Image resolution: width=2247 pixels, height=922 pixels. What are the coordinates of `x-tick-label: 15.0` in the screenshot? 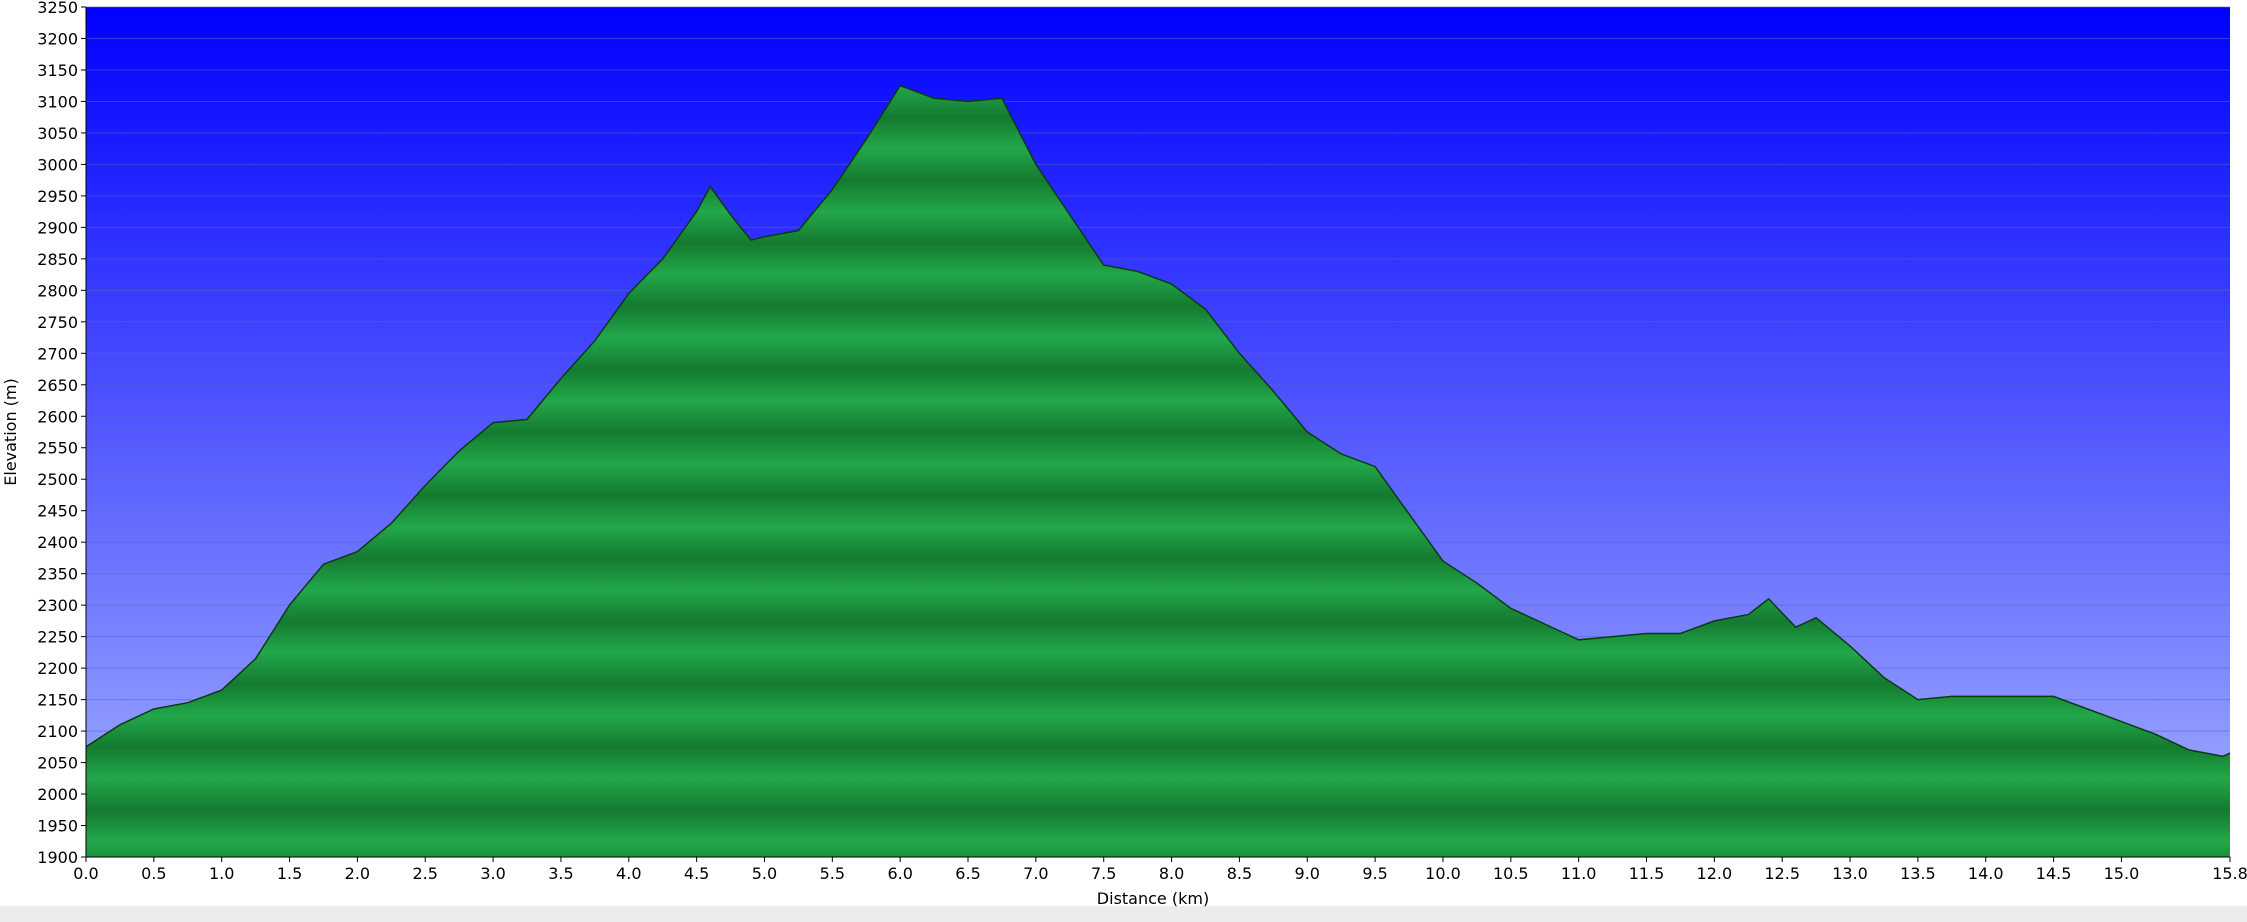 It's located at (2122, 873).